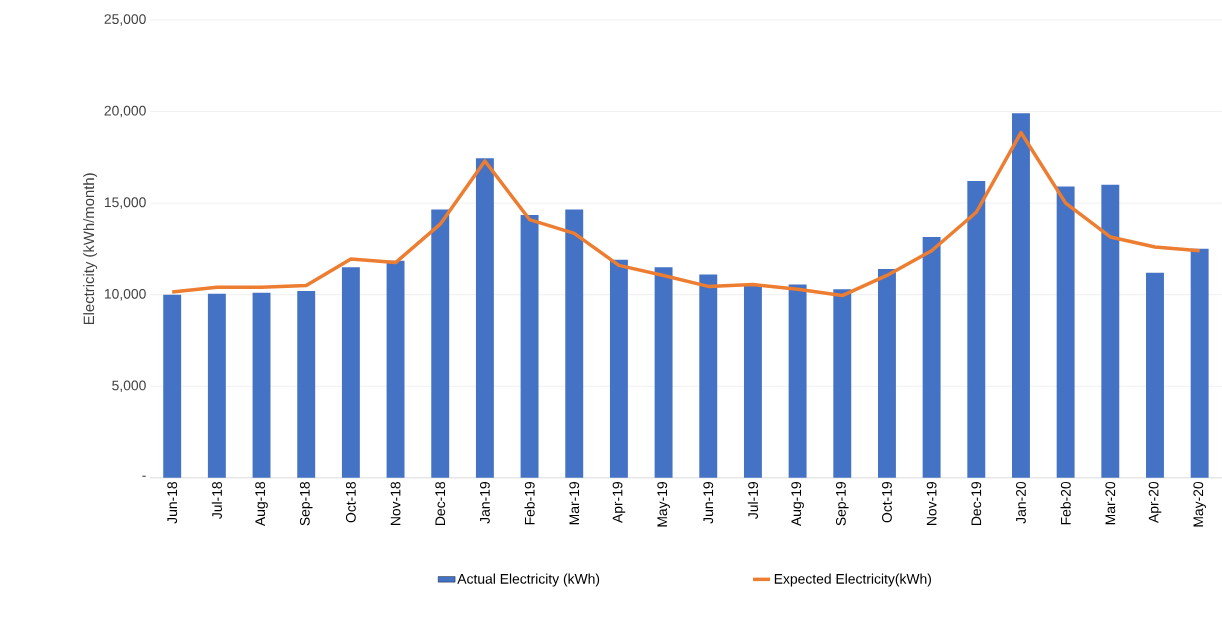 This screenshot has width=1222, height=637. What do you see at coordinates (1155, 502) in the screenshot?
I see `x-tick-label: Apr-20` at bounding box center [1155, 502].